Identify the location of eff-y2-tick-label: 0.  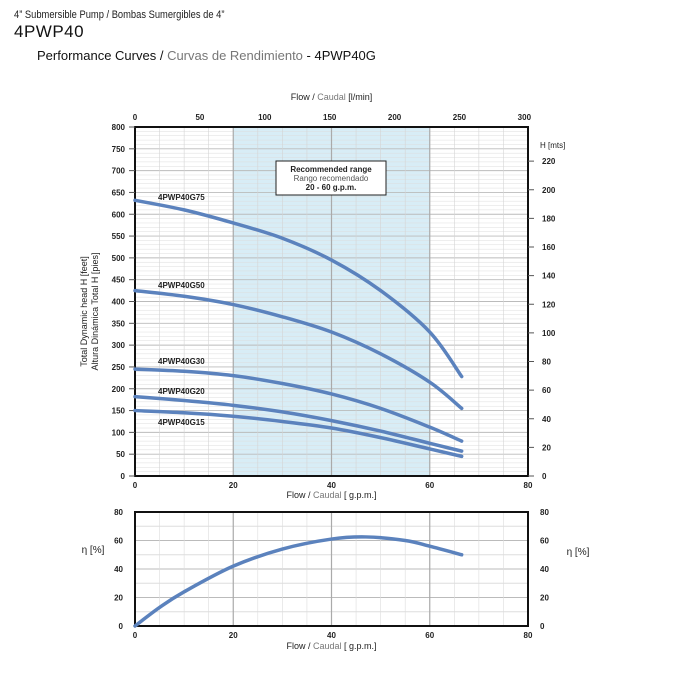
(542, 626).